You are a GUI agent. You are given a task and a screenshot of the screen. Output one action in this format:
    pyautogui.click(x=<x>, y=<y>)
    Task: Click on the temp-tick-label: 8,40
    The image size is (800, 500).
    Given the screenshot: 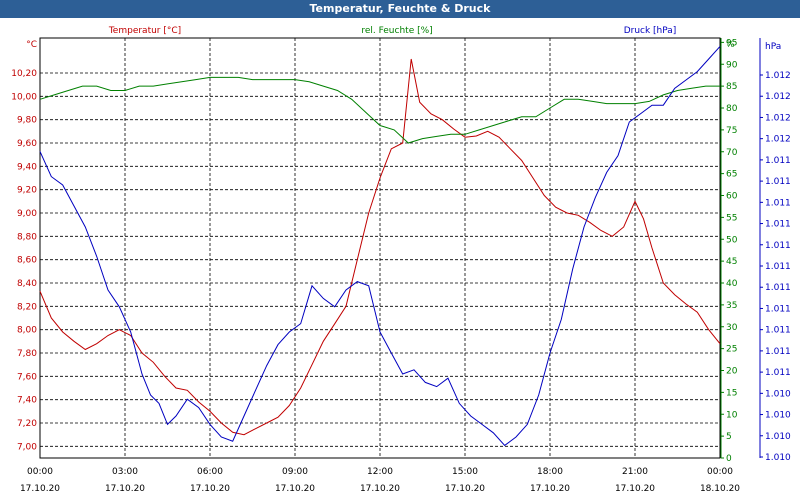 What is the action you would take?
    pyautogui.click(x=27, y=284)
    